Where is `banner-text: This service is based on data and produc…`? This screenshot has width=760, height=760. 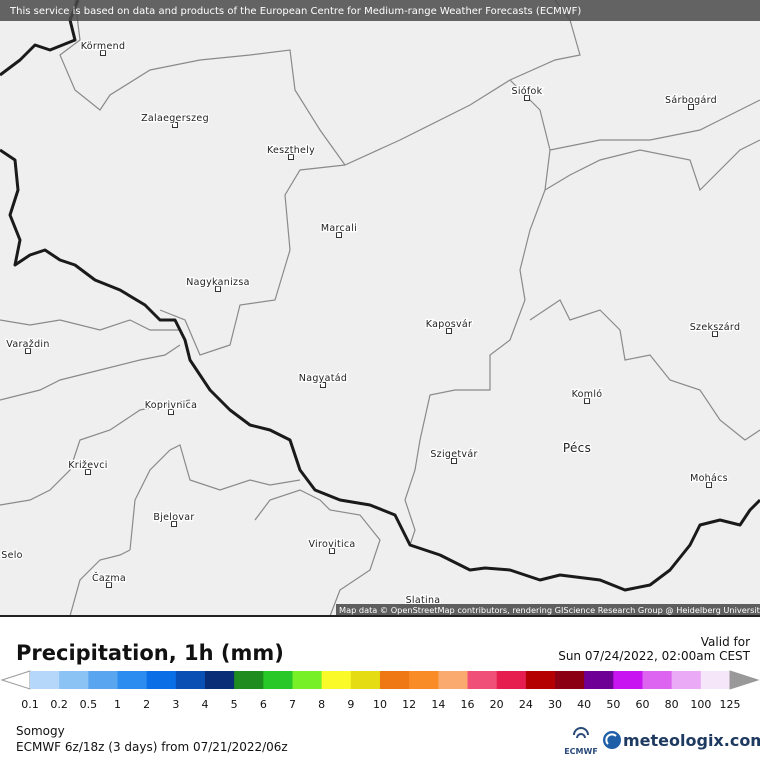 banner-text: This service is based on data and produc… is located at coordinates (295, 11).